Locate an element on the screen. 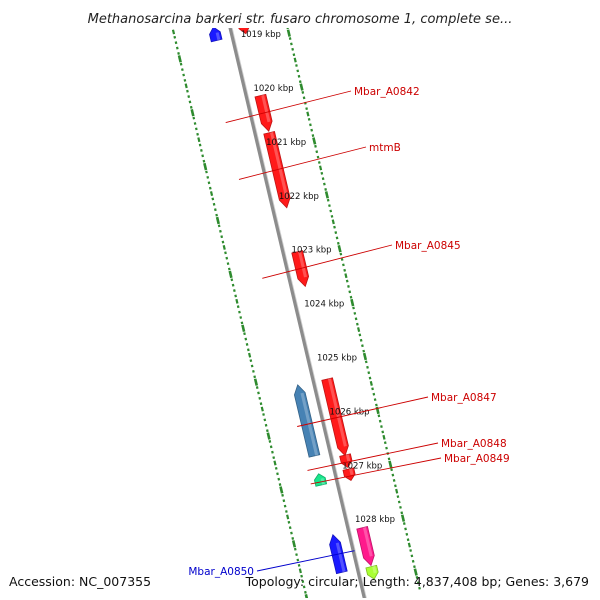 The height and width of the screenshot is (600, 600). scale-label: 1022 kbp is located at coordinates (299, 197).